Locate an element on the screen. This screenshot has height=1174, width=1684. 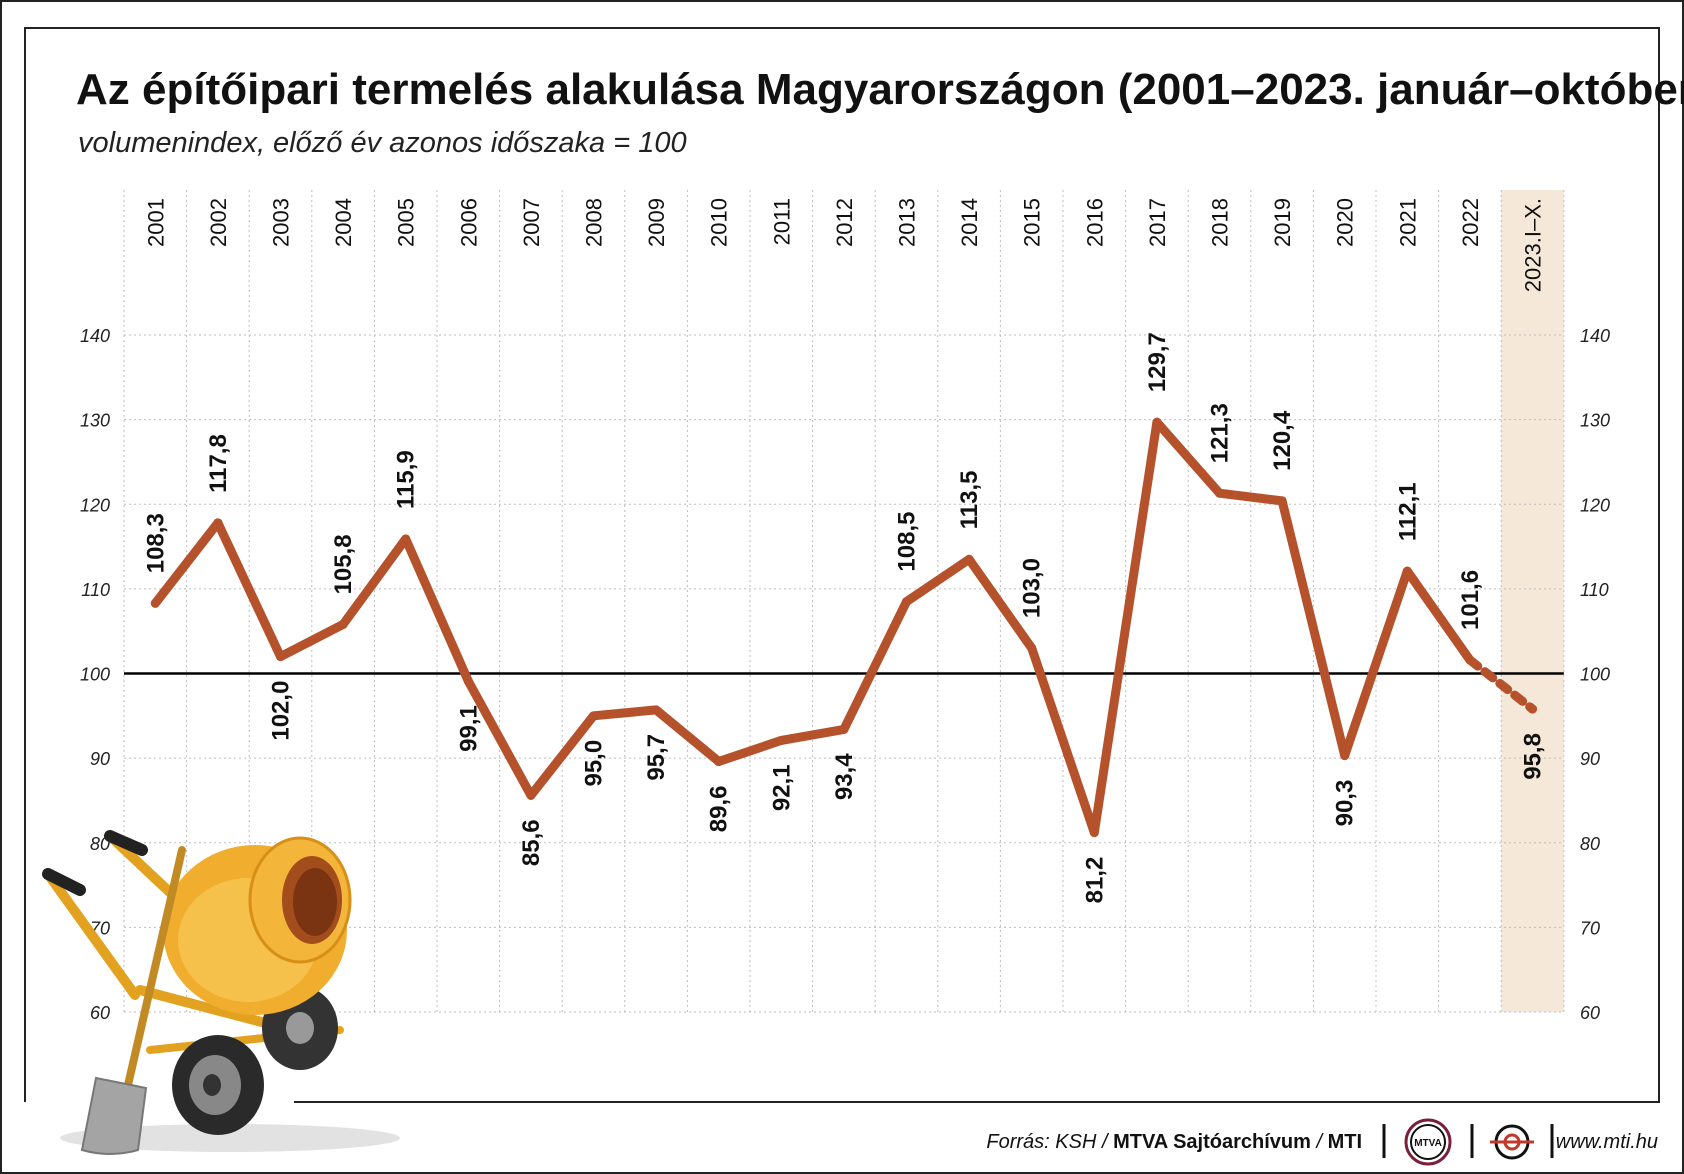
x-tick-label: 2019 is located at coordinates (1282, 222).